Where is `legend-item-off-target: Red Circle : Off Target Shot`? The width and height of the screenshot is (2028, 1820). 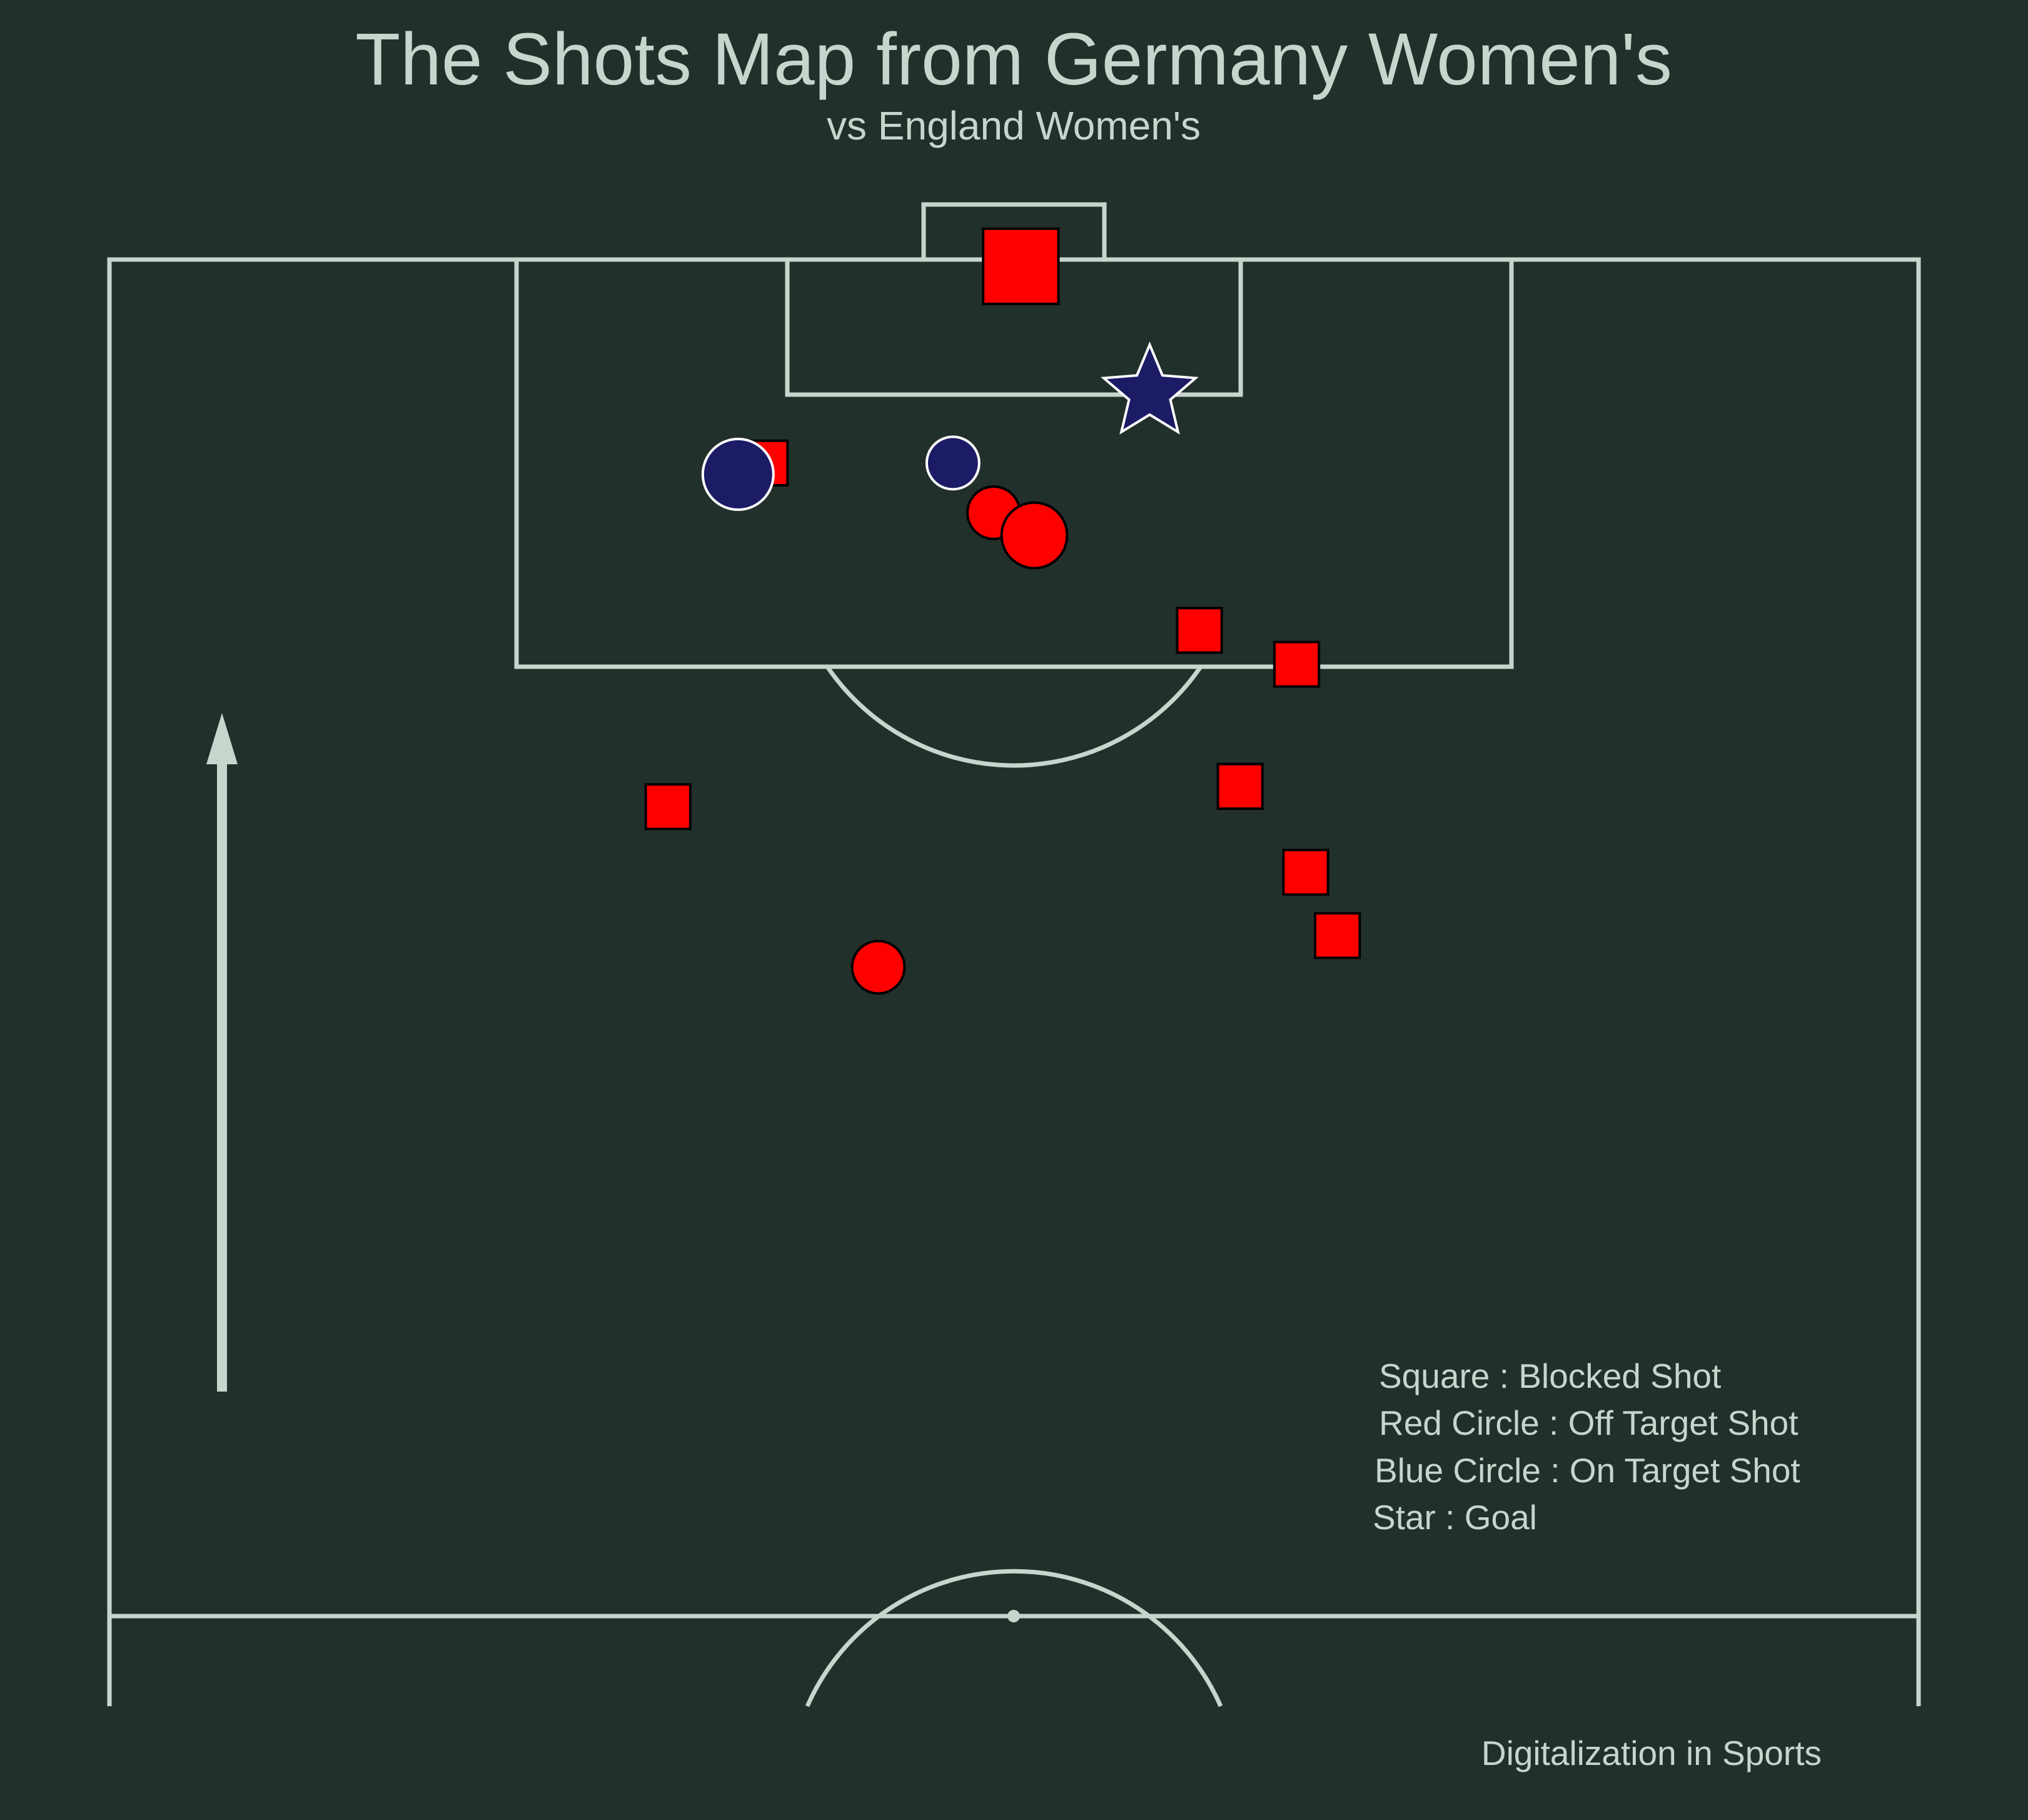
legend-item-off-target: Red Circle : Off Target Shot is located at coordinates (1588, 1422).